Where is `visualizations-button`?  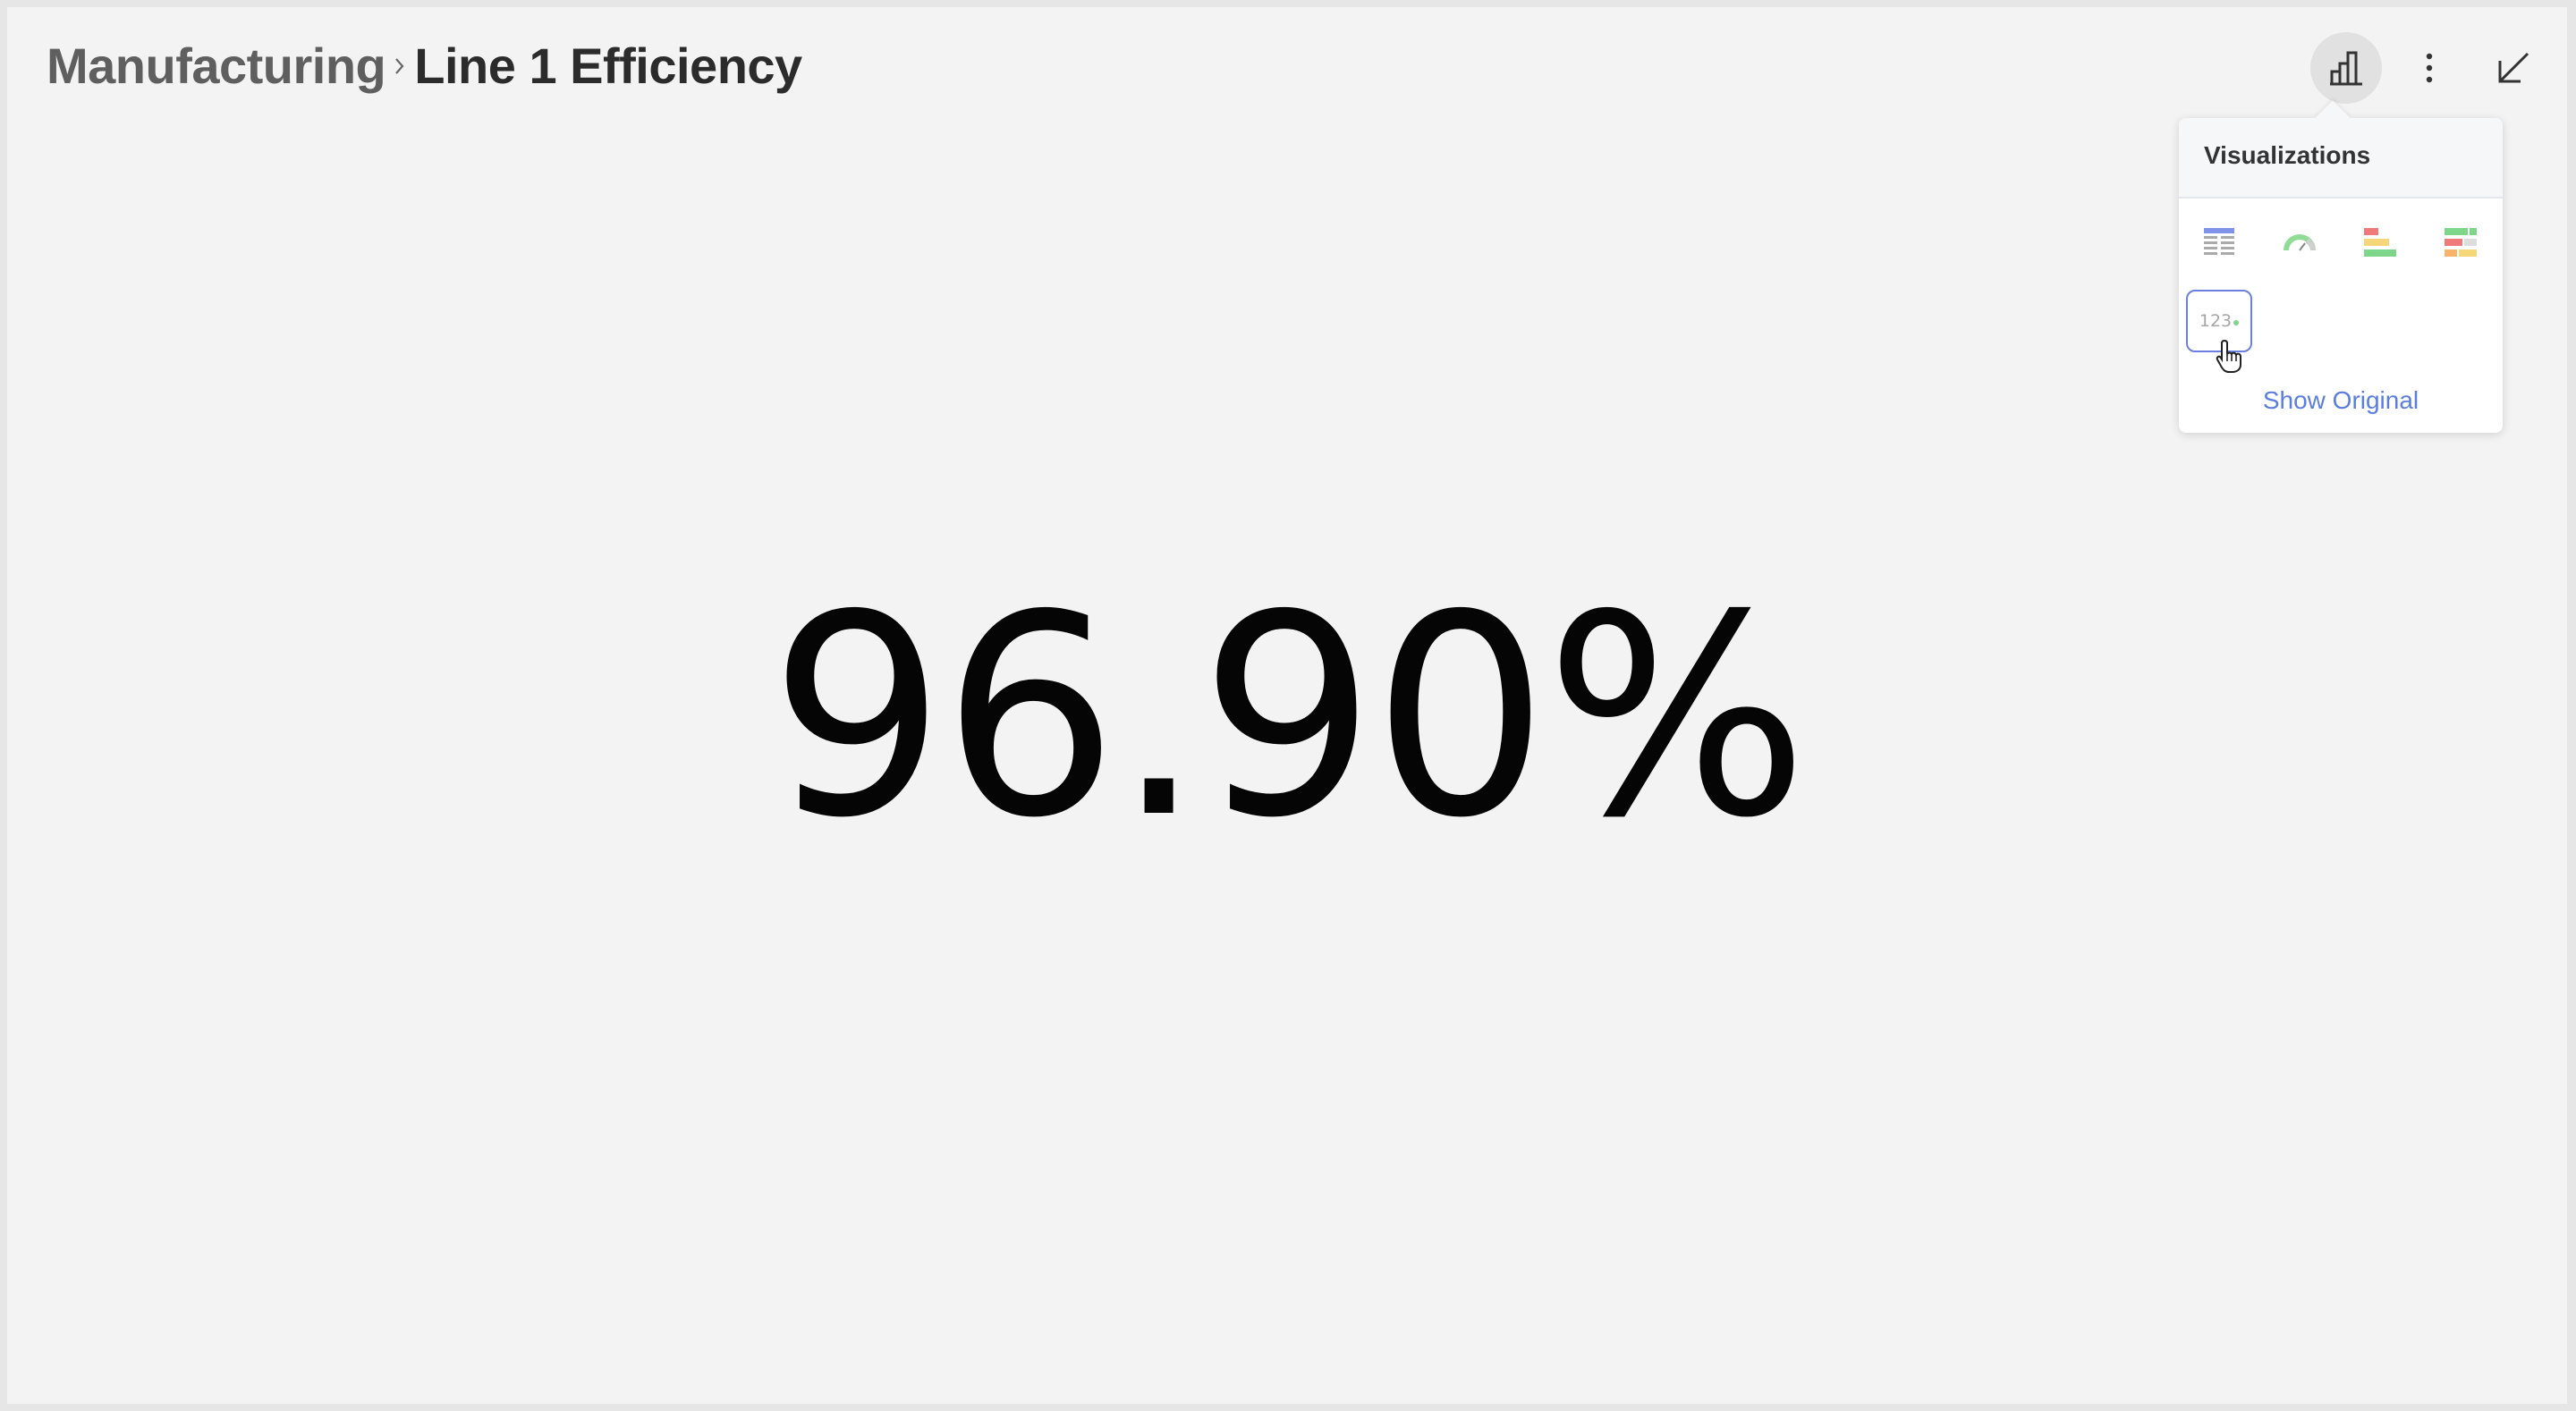 visualizations-button is located at coordinates (2346, 68).